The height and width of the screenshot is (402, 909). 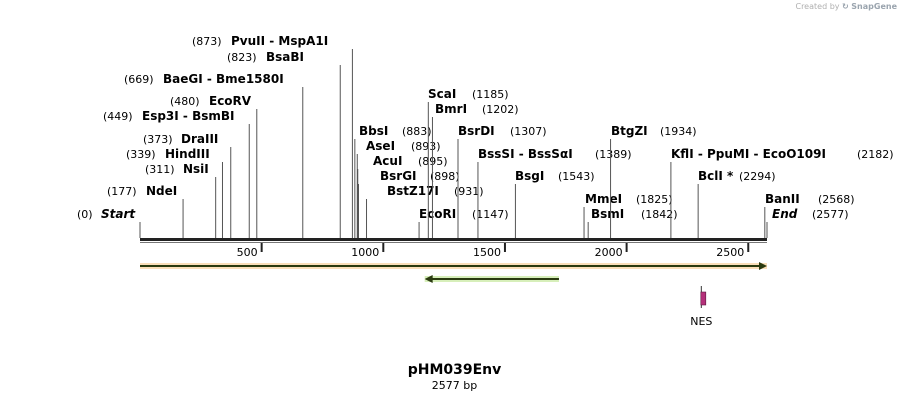 I want to click on nes-marker, so click(x=703, y=298).